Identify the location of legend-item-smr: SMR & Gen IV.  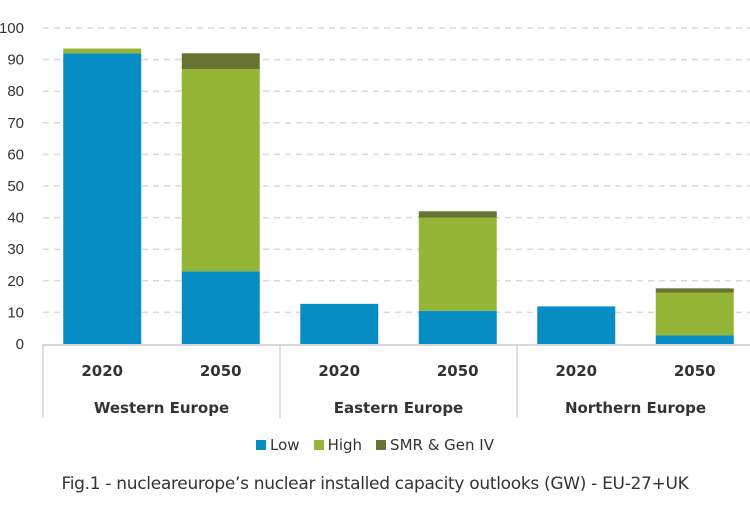
(435, 445).